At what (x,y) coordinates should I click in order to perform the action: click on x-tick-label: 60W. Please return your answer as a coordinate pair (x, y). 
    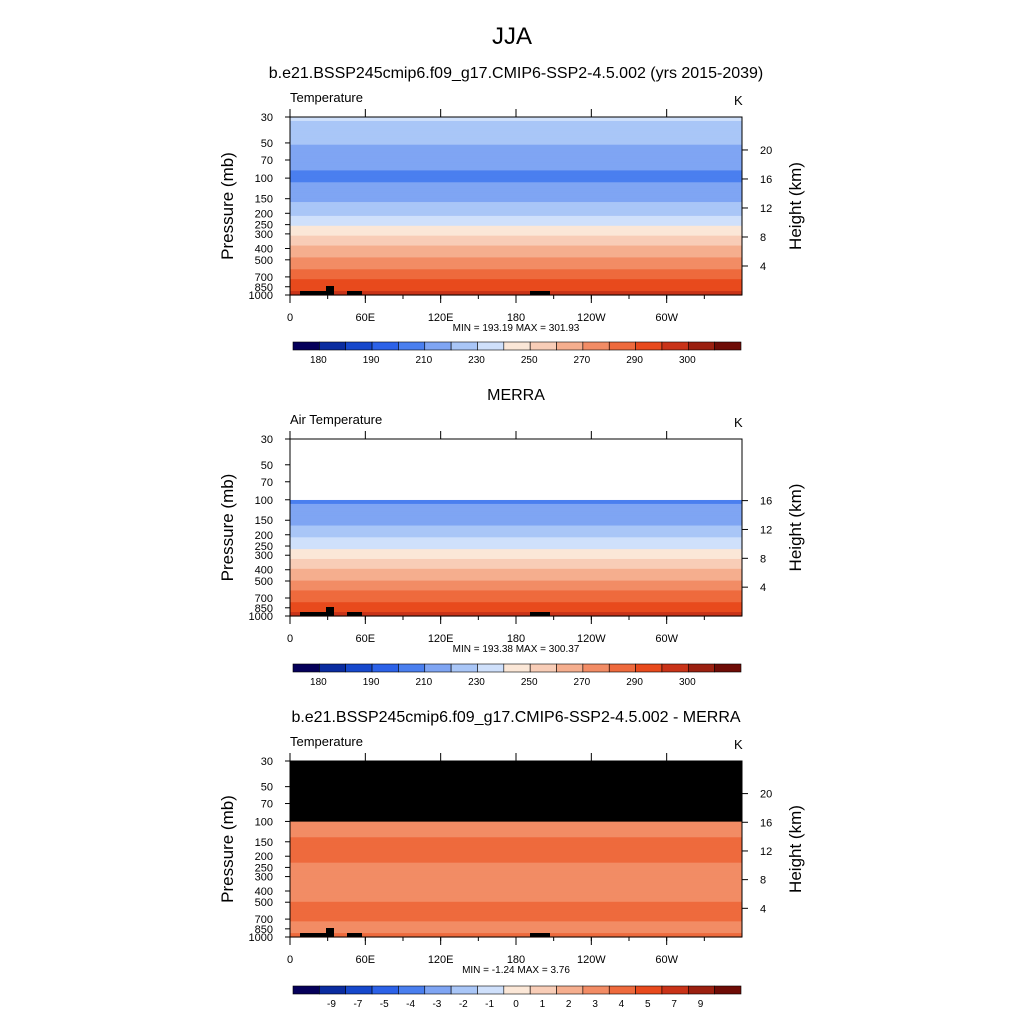
    Looking at the image, I should click on (666, 960).